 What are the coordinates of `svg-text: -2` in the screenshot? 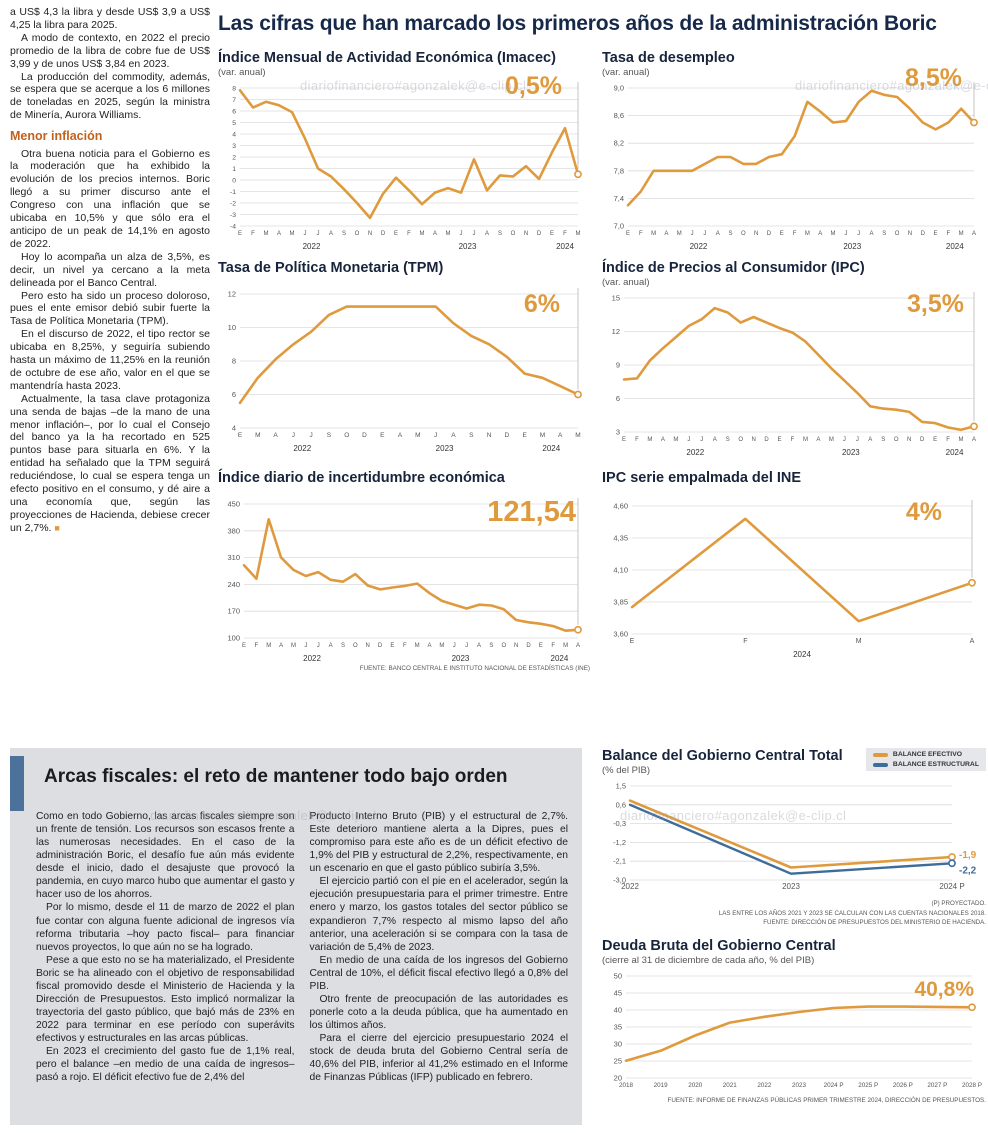 It's located at (233, 204).